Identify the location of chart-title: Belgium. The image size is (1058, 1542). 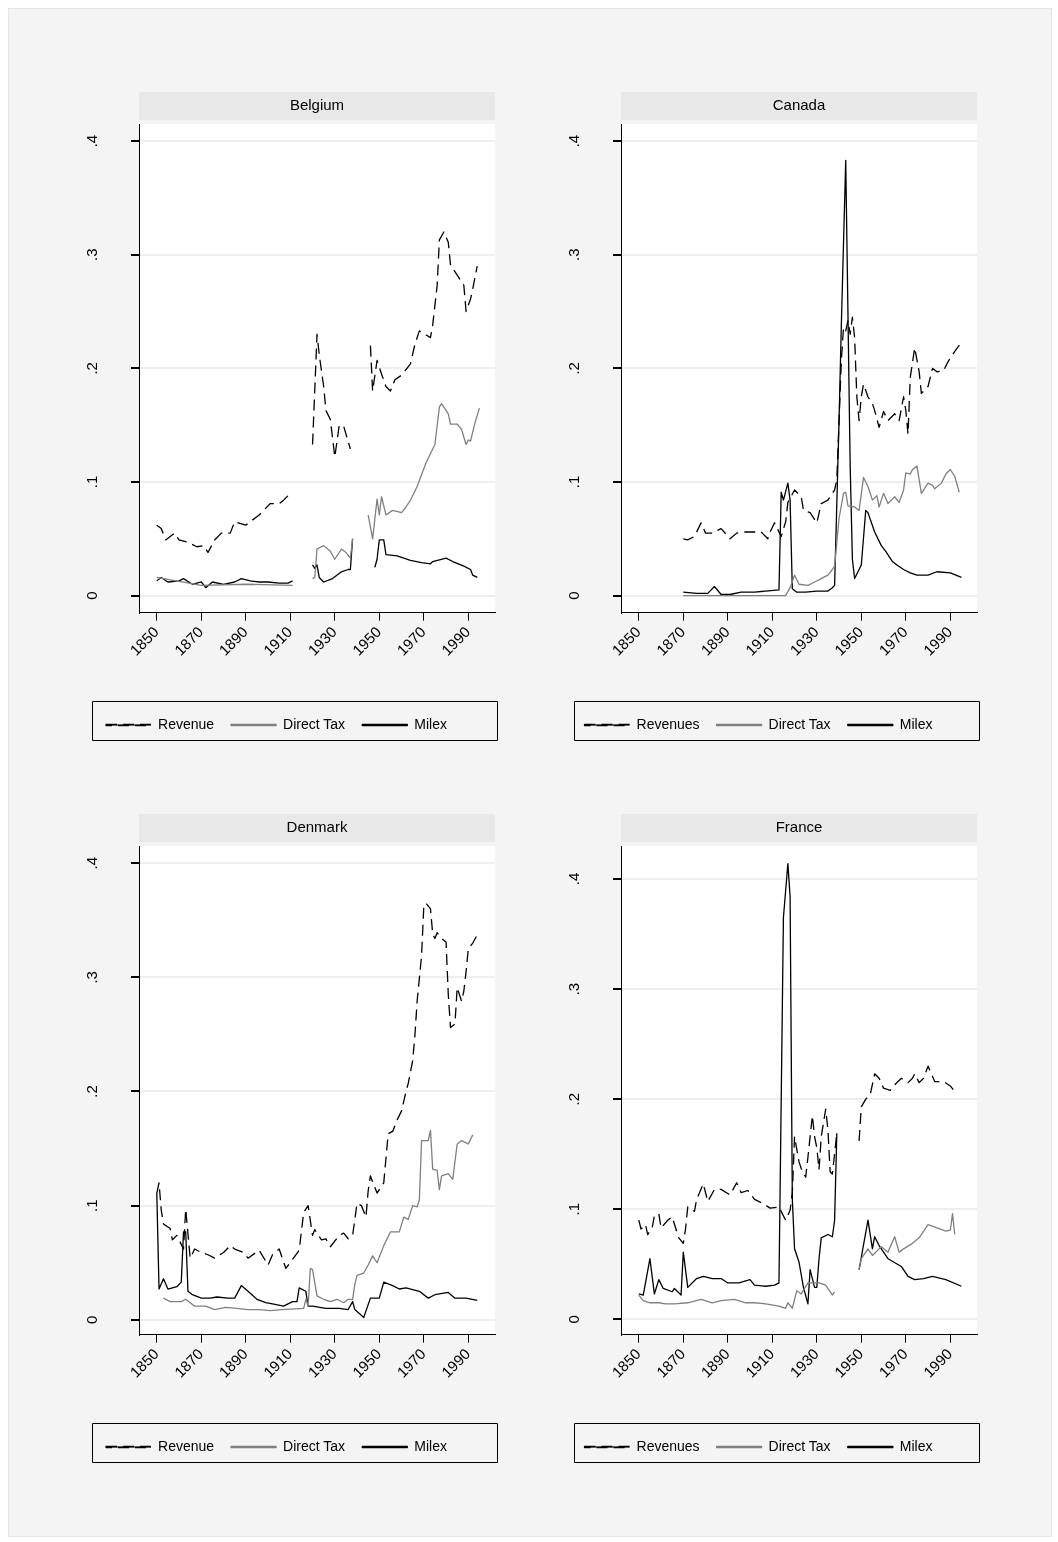
(317, 105).